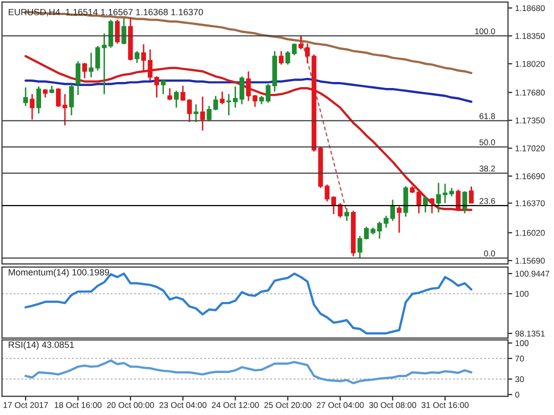 The width and height of the screenshot is (554, 415). Describe the element at coordinates (517, 395) in the screenshot. I see `y-tick-label: 0` at that location.